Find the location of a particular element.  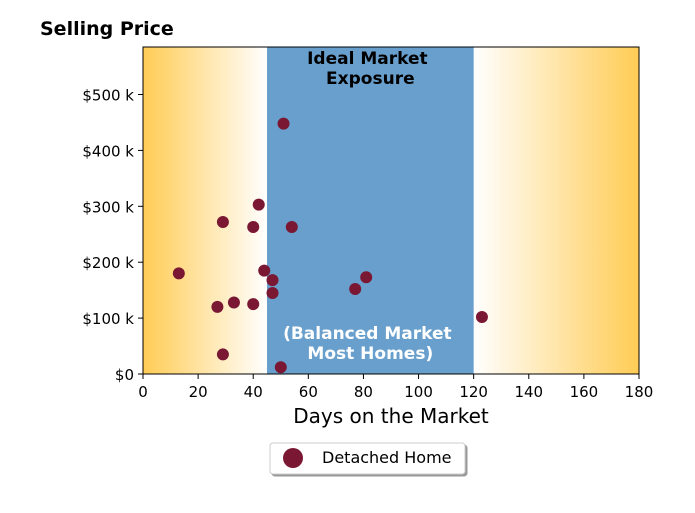

x-tick-label: 140 is located at coordinates (528, 392).